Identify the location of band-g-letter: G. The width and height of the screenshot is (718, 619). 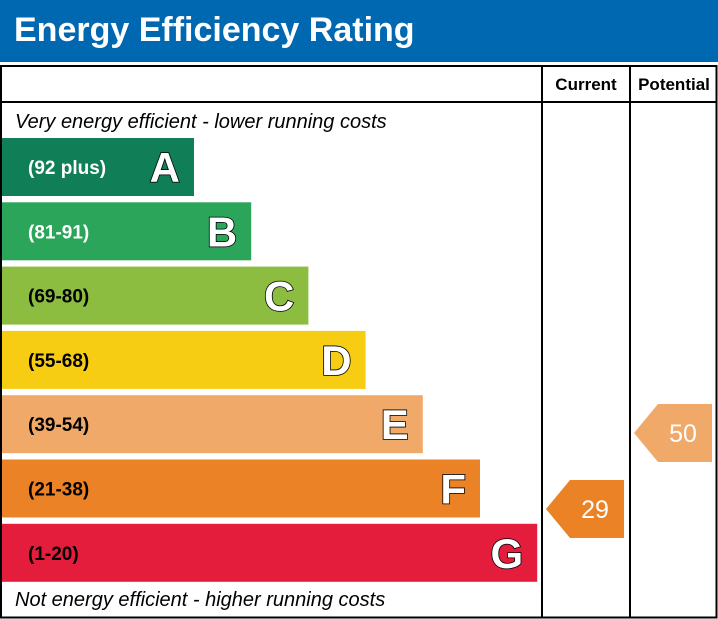
(507, 553).